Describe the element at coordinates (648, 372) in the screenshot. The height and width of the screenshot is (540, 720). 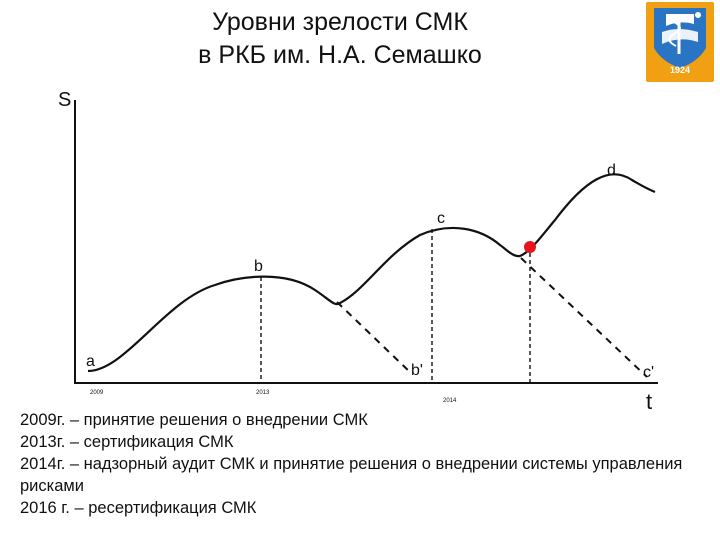
I see `point-label-c-prime: c'` at that location.